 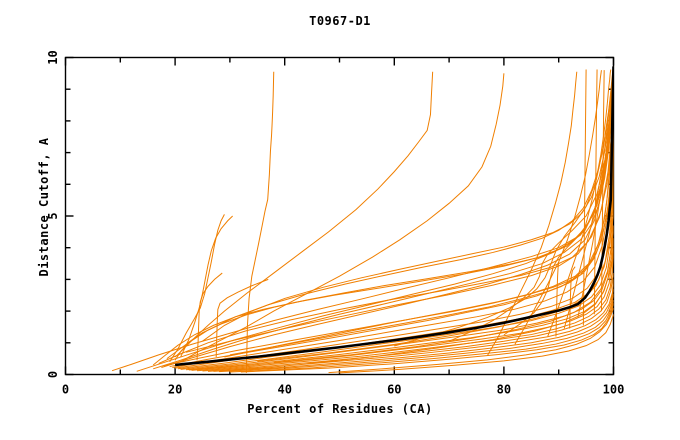 What do you see at coordinates (53, 215) in the screenshot?
I see `y-tick-label: 5` at bounding box center [53, 215].